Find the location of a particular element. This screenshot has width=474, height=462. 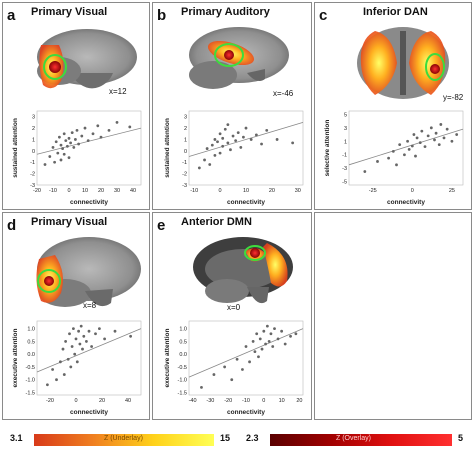

y-tick-label: -1.0 is located at coordinates (30, 381).